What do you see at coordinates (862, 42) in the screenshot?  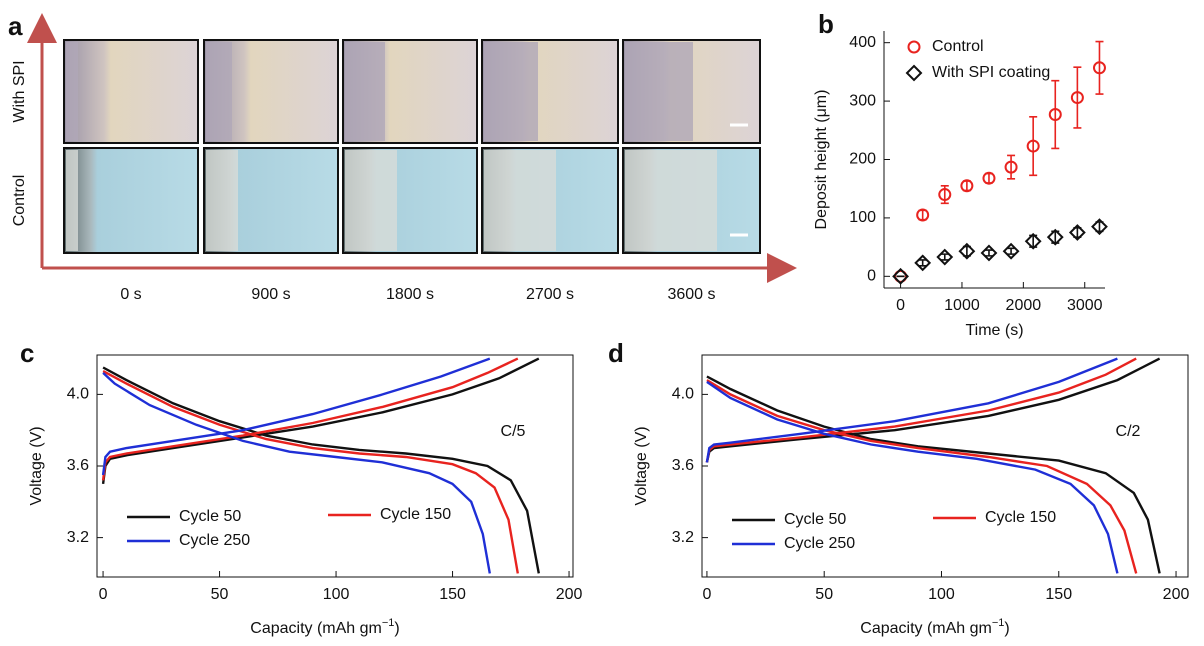 I see `y-tick-label: 400` at bounding box center [862, 42].